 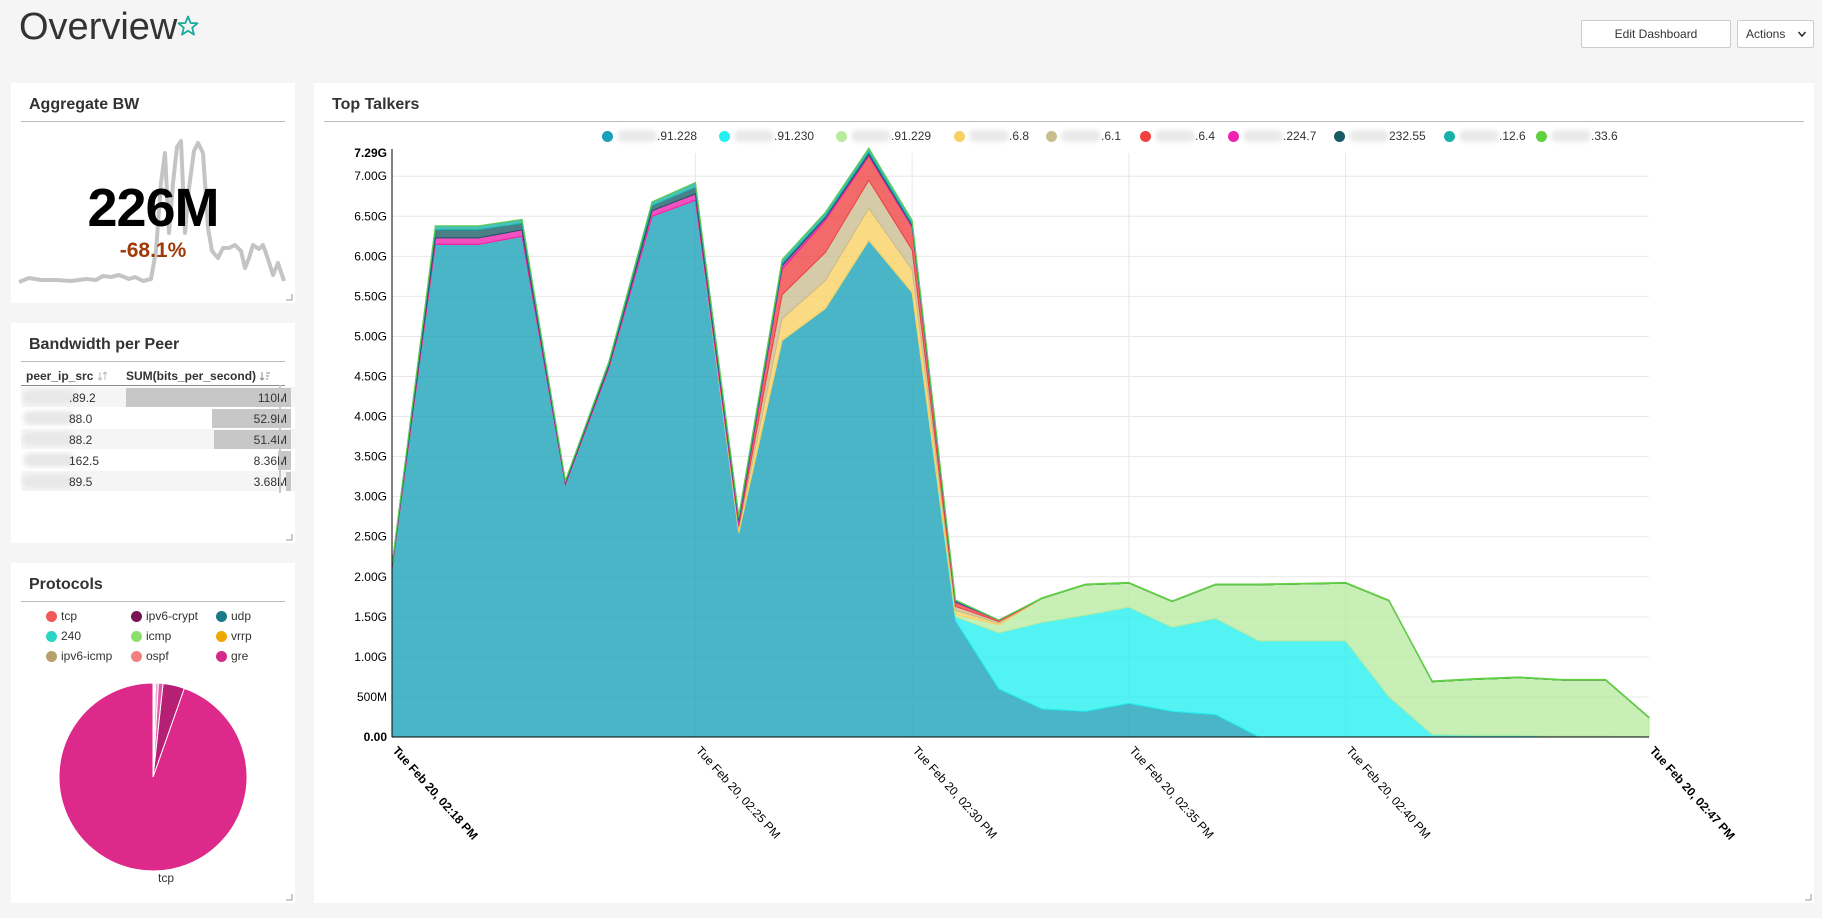 I want to click on y-tick-label: 2.50G, so click(x=370, y=537).